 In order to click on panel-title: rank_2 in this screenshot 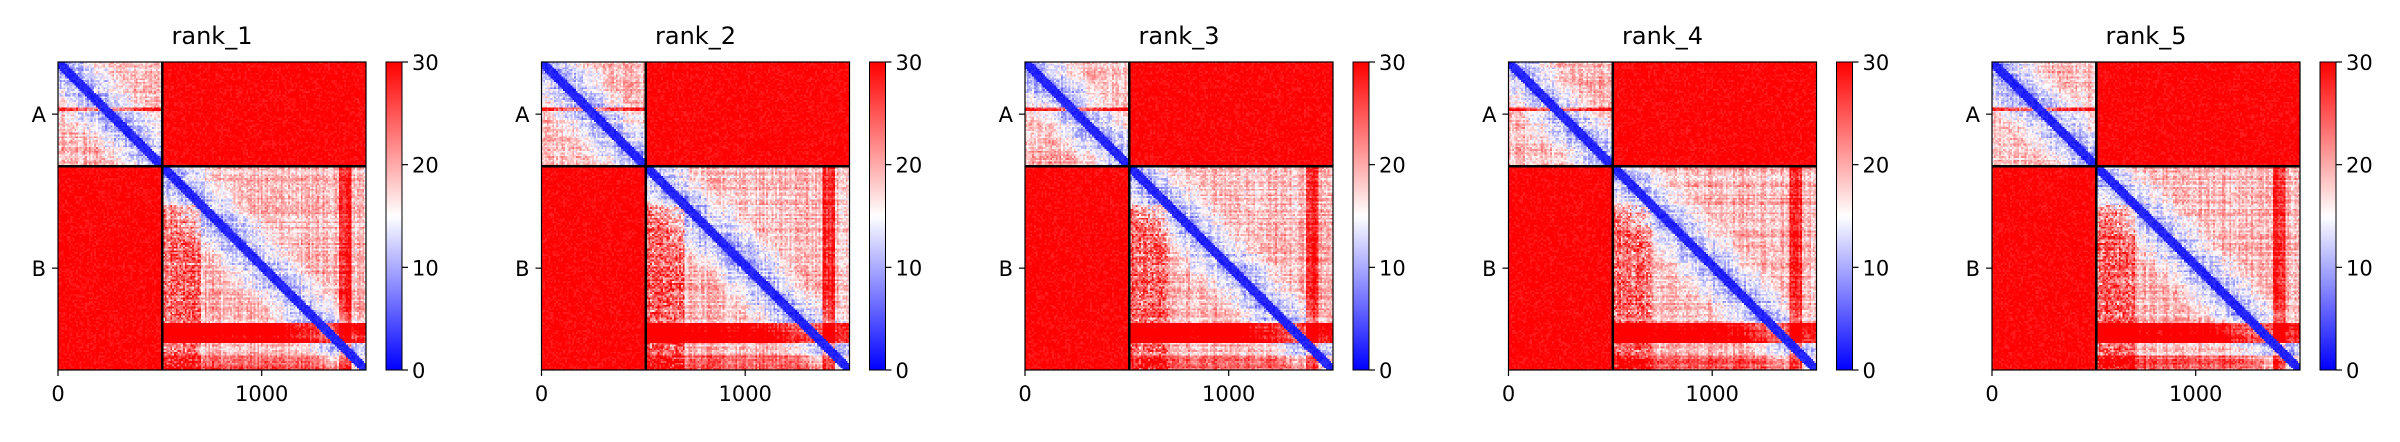, I will do `click(695, 36)`.